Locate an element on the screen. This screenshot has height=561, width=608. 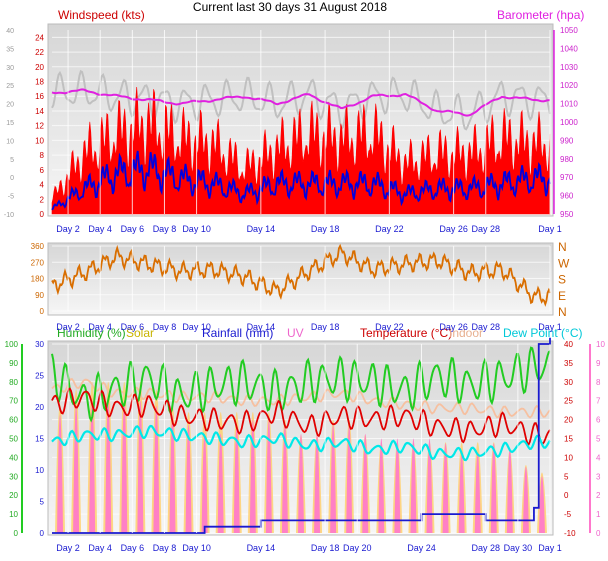
compass-tick: N is located at coordinates (562, 247).